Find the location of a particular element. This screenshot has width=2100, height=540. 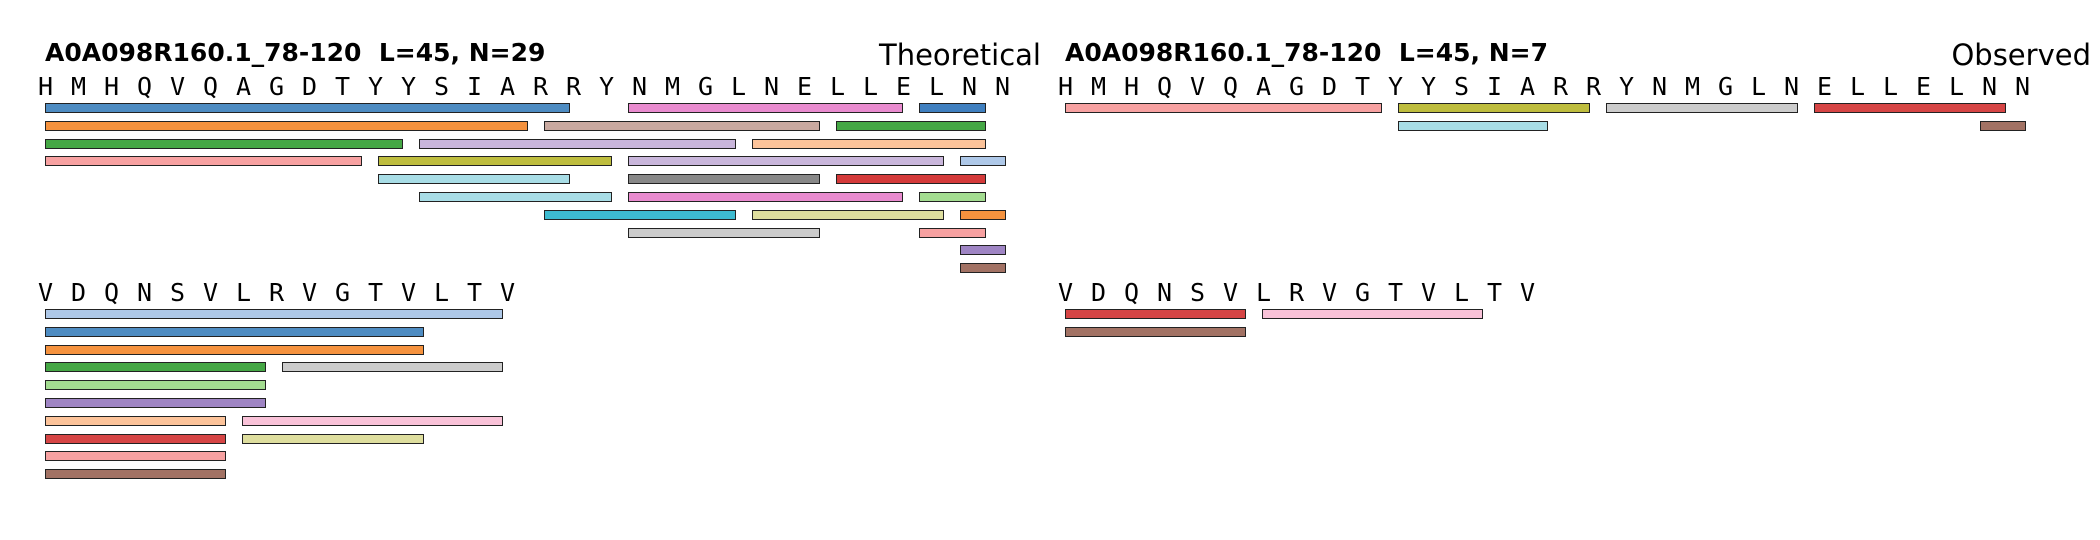

residue-letter: I is located at coordinates (474, 86).